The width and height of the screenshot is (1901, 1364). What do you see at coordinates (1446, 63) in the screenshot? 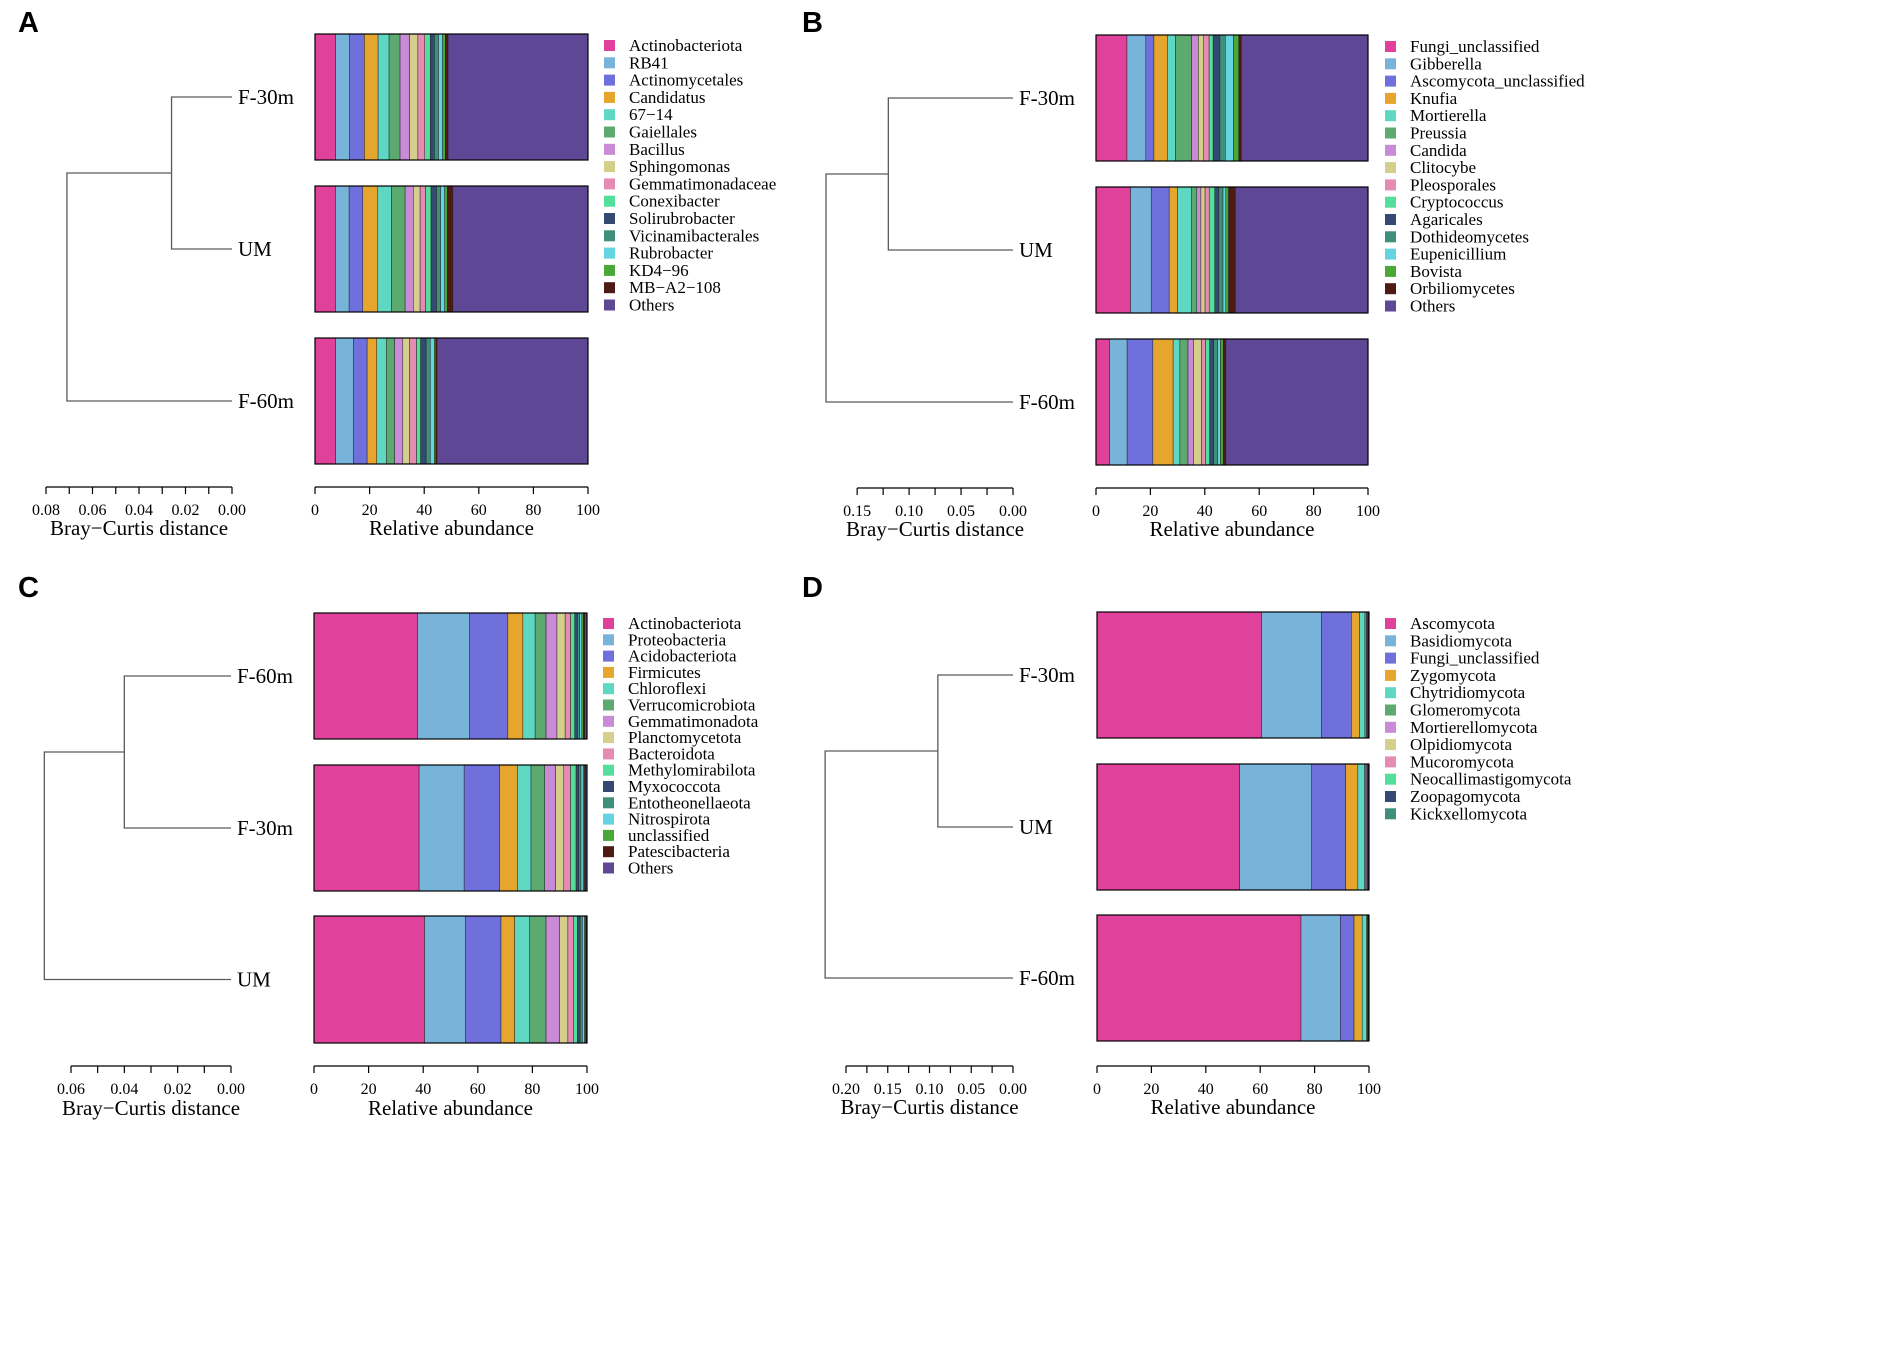
I see `legend-label: Gibberella` at bounding box center [1446, 63].